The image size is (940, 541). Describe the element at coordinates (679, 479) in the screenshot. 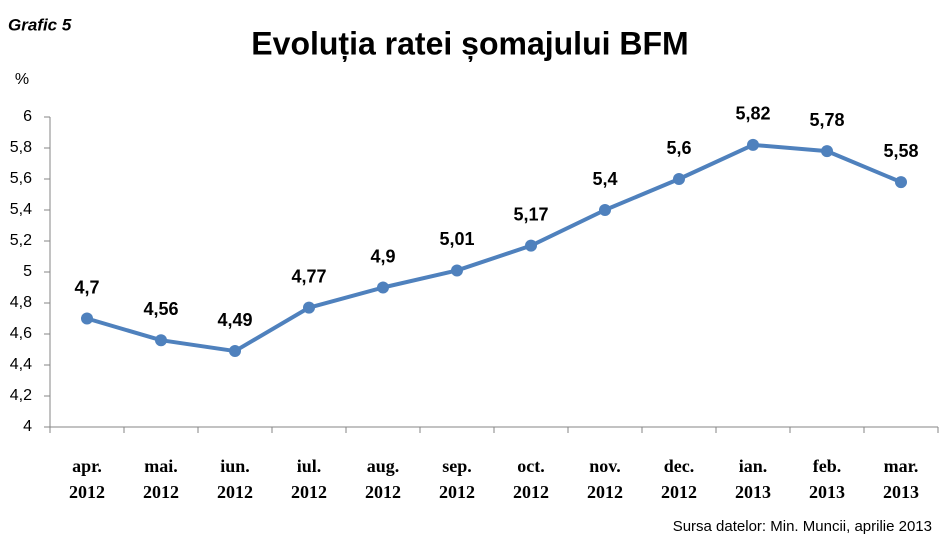

I see `x-tick-label: dec. 2012` at that location.